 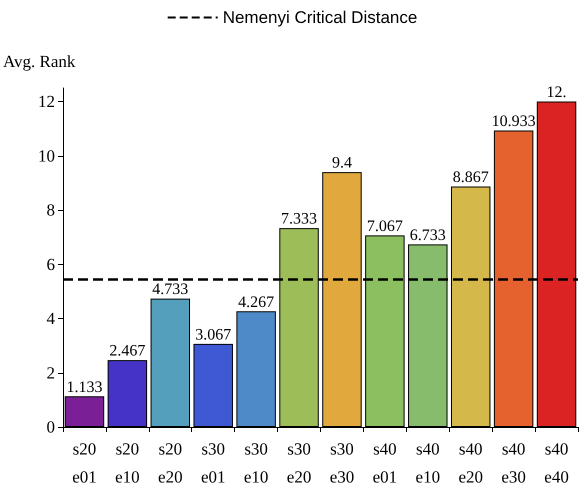 I want to click on x-tick-label: s20 e01, so click(x=84, y=463).